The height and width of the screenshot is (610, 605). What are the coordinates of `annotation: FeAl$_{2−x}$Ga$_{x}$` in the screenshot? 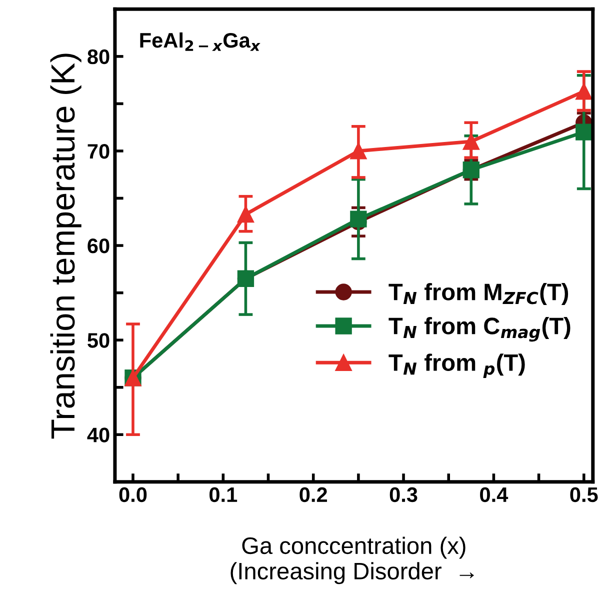 It's located at (200, 41).